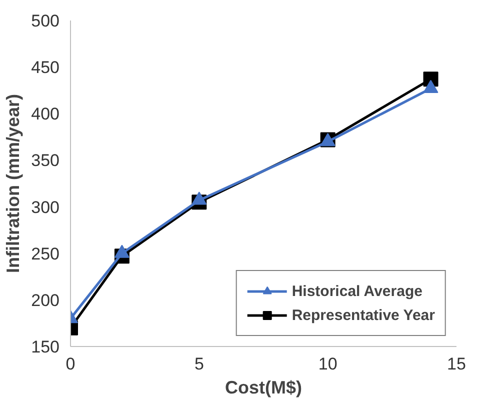 Image resolution: width=486 pixels, height=400 pixels. I want to click on x-tick-label: 10, so click(328, 364).